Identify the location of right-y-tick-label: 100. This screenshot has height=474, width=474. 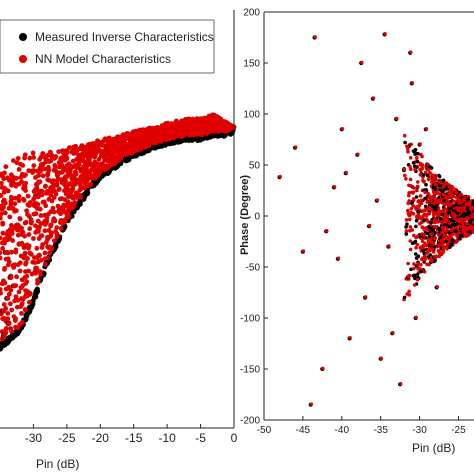
(251, 115).